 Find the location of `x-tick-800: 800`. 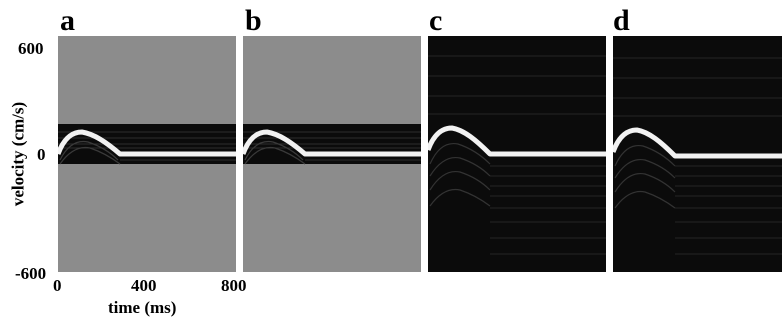

x-tick-800: 800 is located at coordinates (234, 285).